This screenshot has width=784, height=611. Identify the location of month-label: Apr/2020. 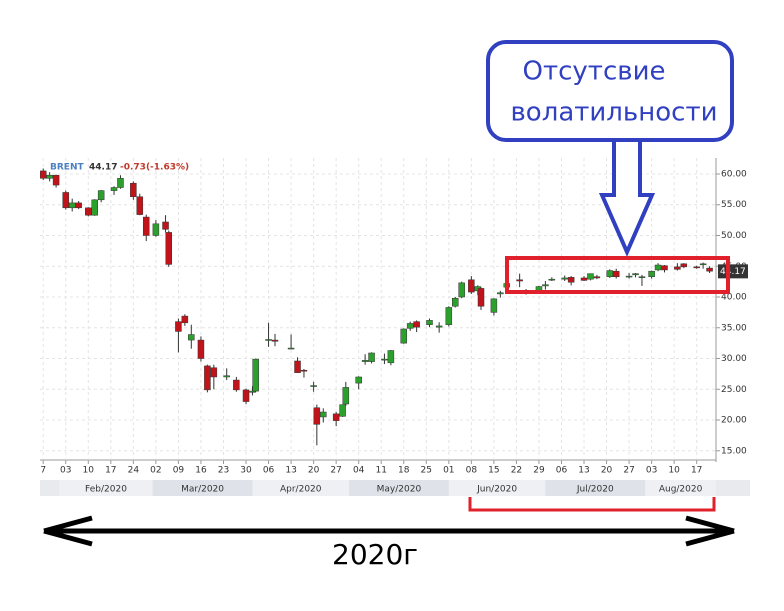
(301, 490).